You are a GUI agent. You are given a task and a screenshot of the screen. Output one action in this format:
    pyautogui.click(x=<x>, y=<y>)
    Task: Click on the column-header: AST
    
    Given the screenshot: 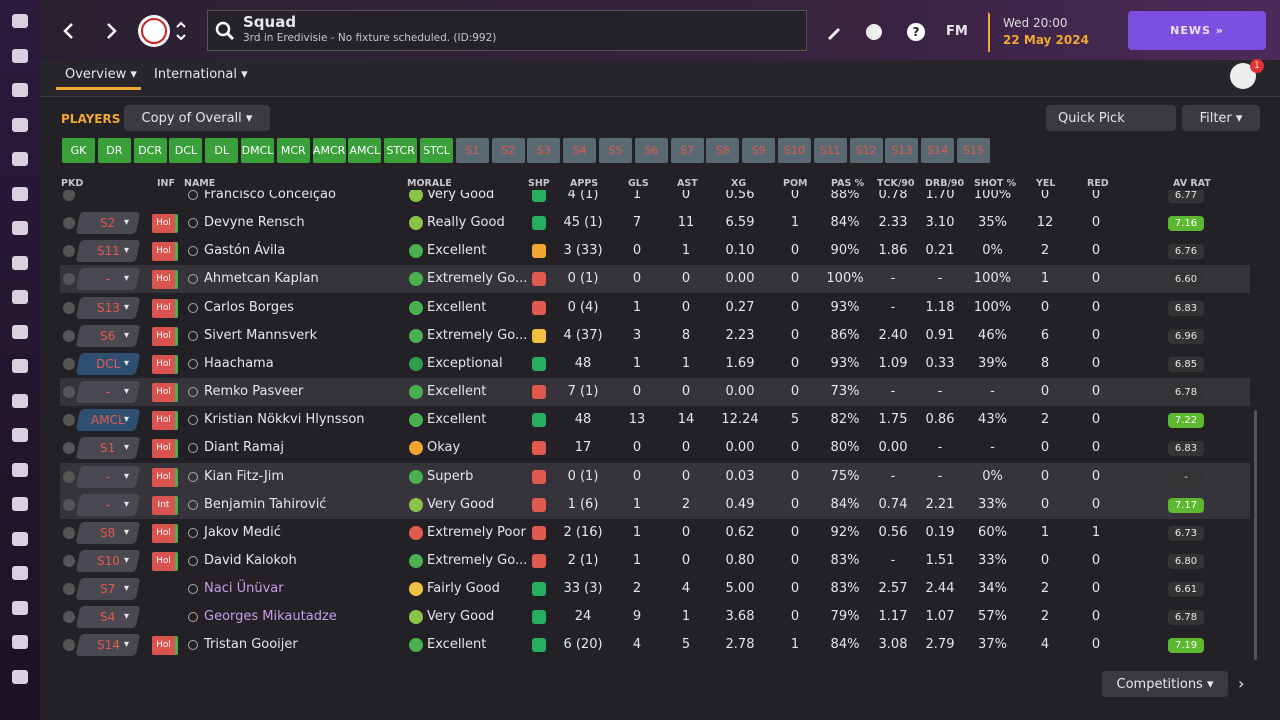 What is the action you would take?
    pyautogui.click(x=687, y=183)
    